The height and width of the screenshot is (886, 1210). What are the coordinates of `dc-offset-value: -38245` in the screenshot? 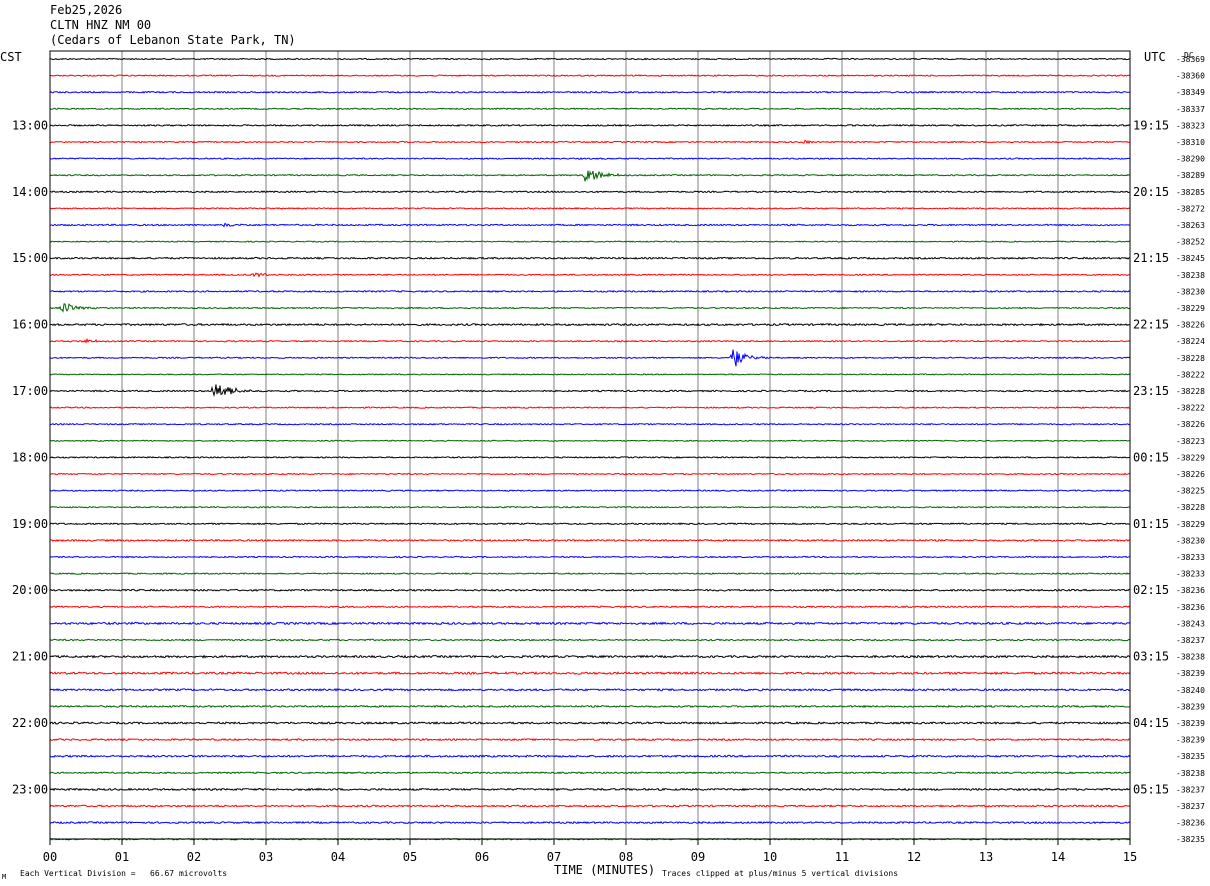 It's located at (1190, 258).